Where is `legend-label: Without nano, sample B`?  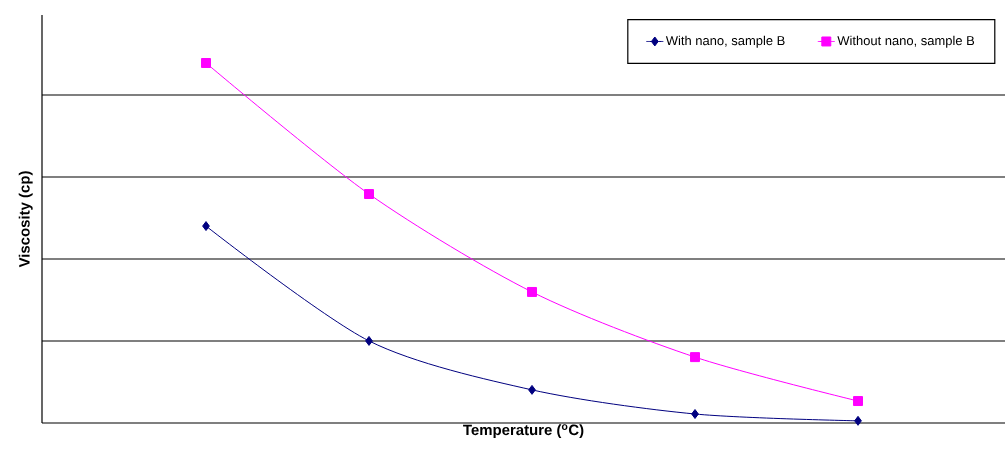 legend-label: Without nano, sample B is located at coordinates (906, 41).